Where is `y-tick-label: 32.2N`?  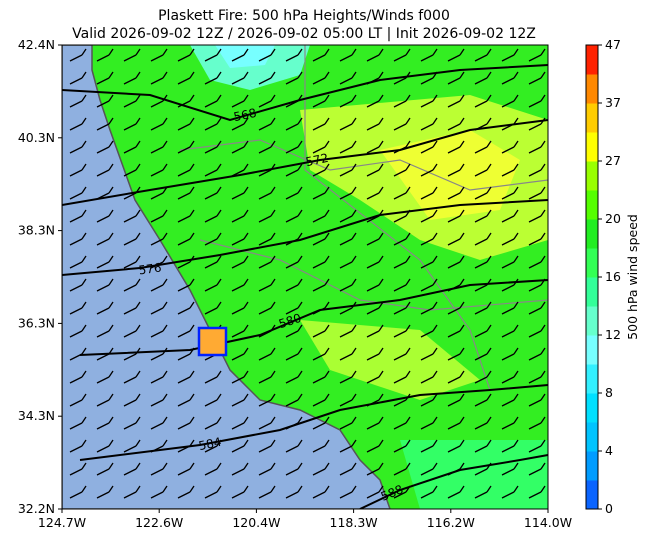
y-tick-label: 32.2N is located at coordinates (36, 508).